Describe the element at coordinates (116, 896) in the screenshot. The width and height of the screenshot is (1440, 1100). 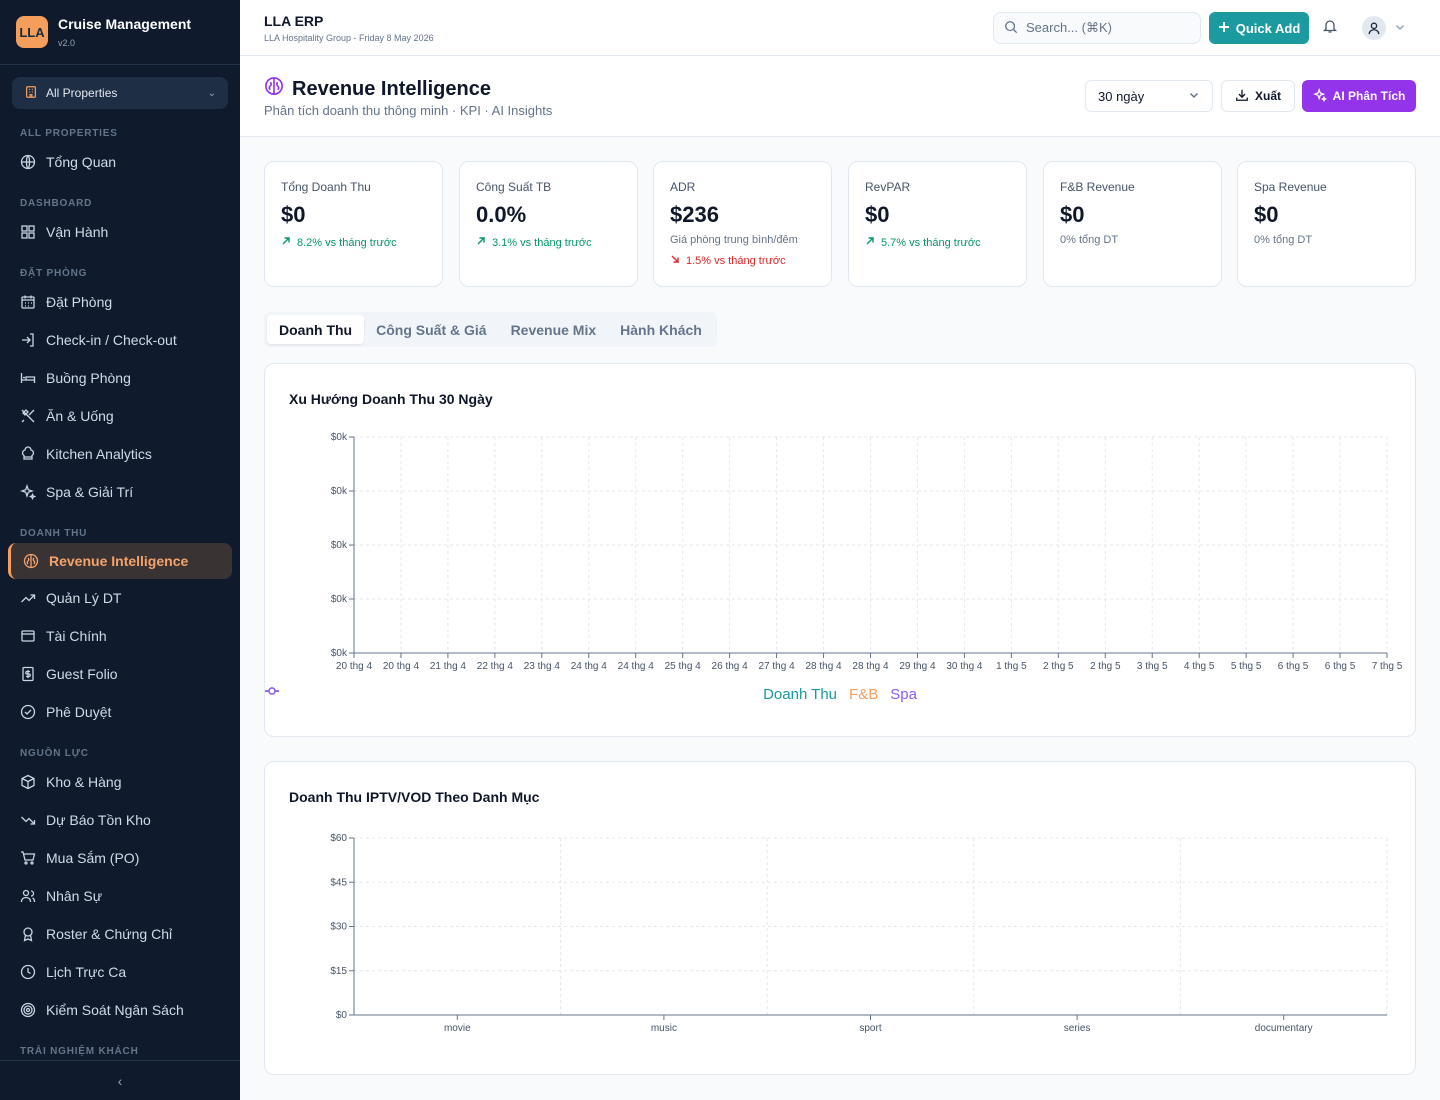
I see `sidebar-item-hr: Nhân Sự` at that location.